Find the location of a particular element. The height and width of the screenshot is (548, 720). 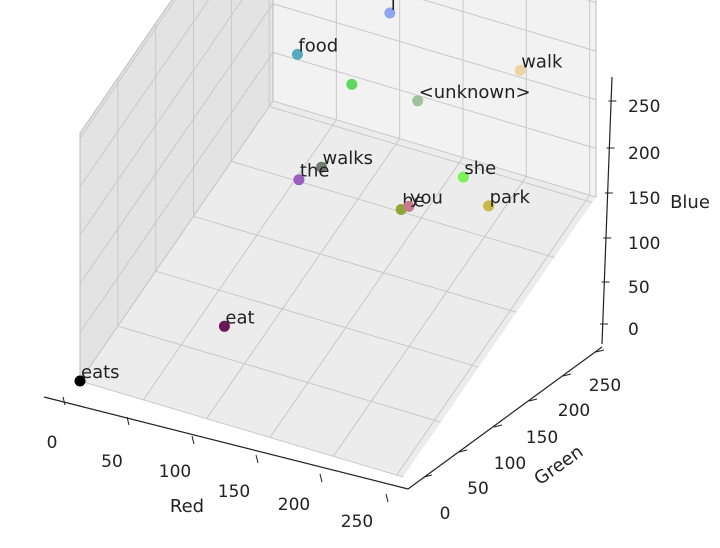

y-tick-label: 0 is located at coordinates (445, 514).